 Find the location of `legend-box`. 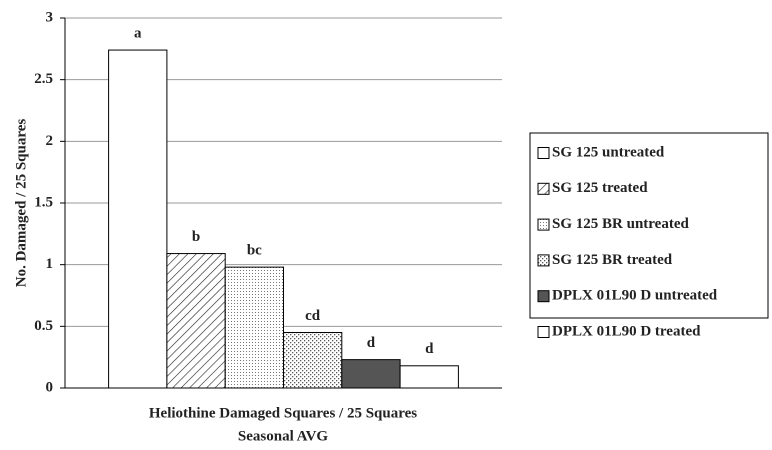

legend-box is located at coordinates (649, 225).